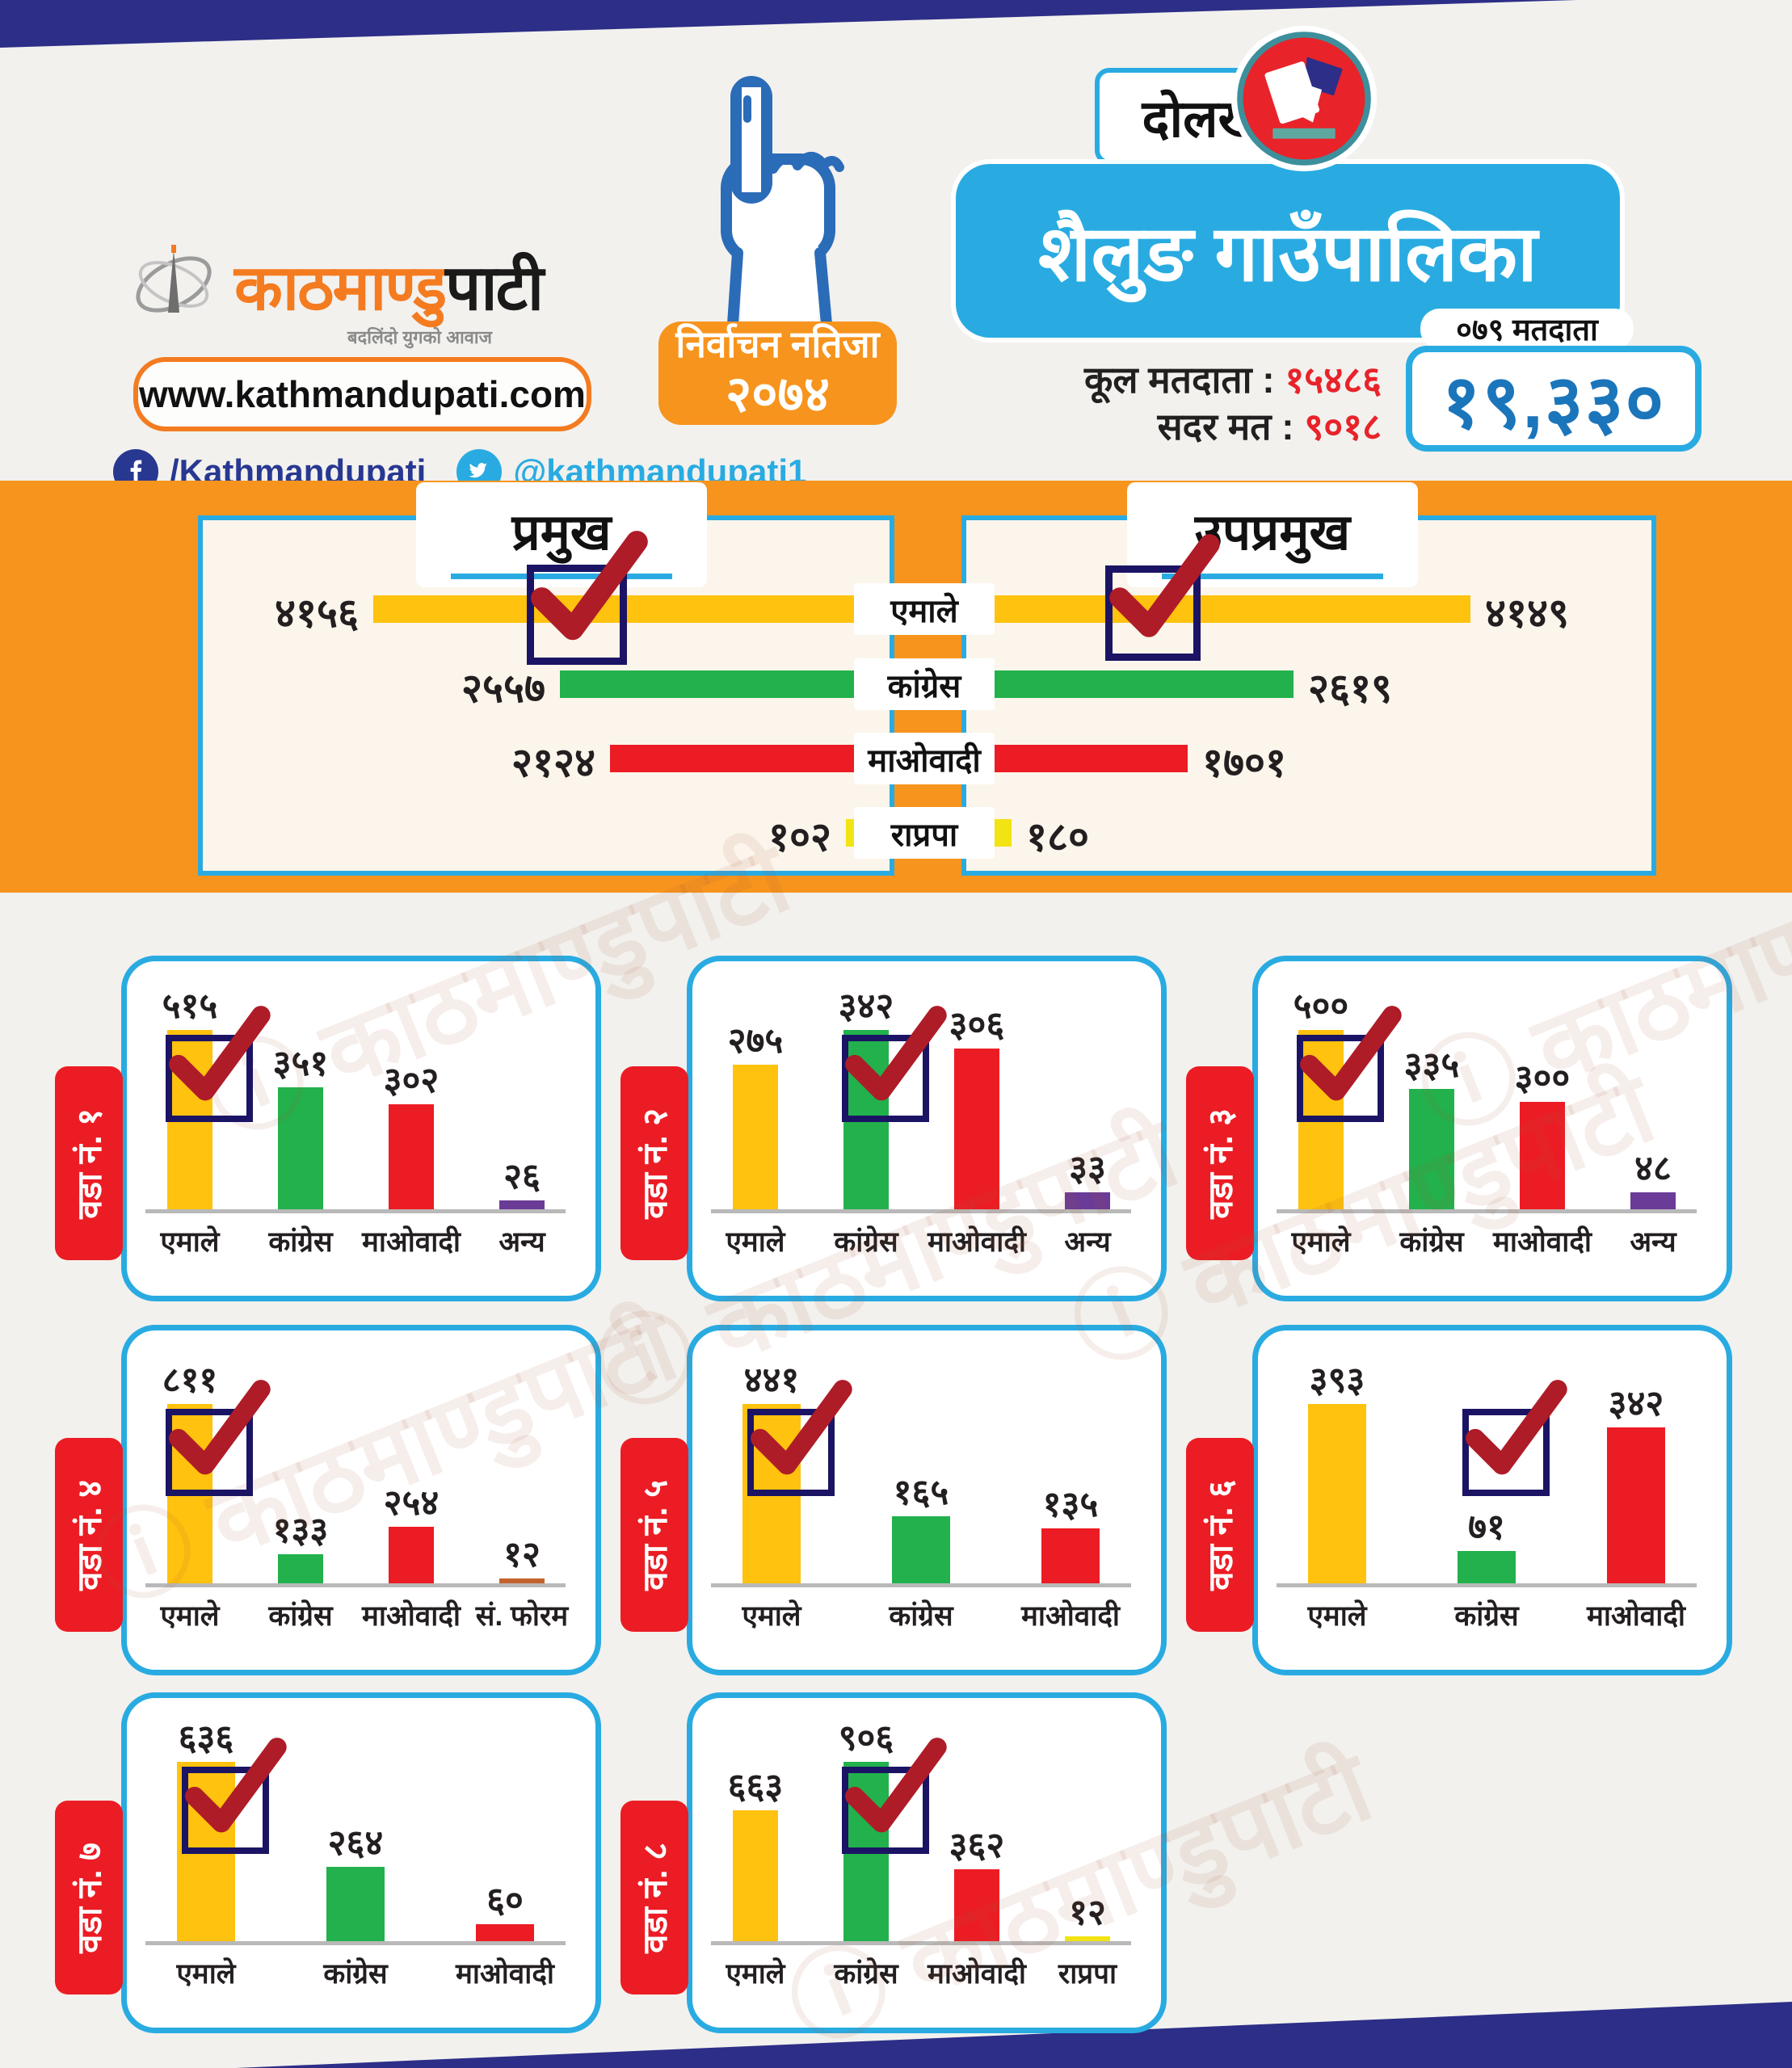 The width and height of the screenshot is (1792, 2068). I want to click on deputy-title: उपप्रमुख, so click(1272, 535).